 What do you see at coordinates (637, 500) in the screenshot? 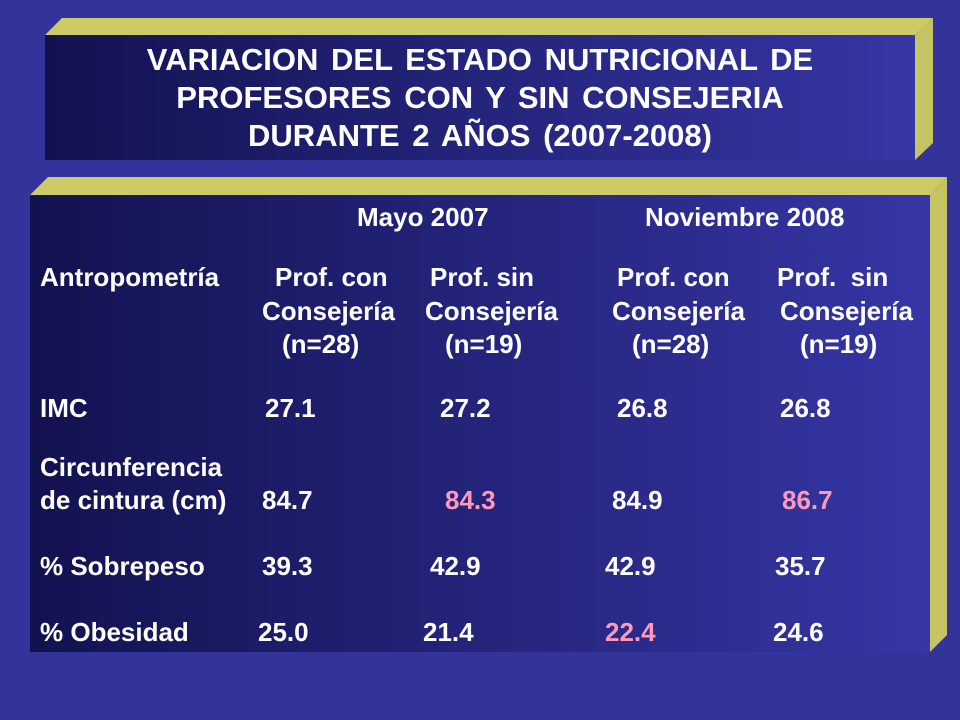
I see `table-cell-value: 84.9` at bounding box center [637, 500].